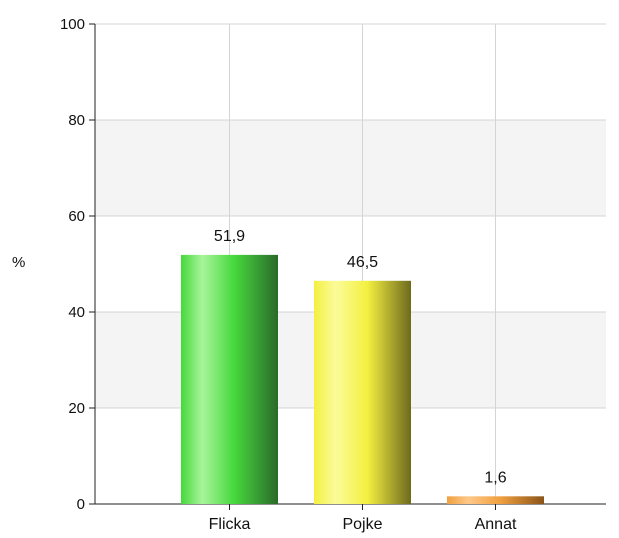  I want to click on x-category-label: Pojke, so click(362, 524).